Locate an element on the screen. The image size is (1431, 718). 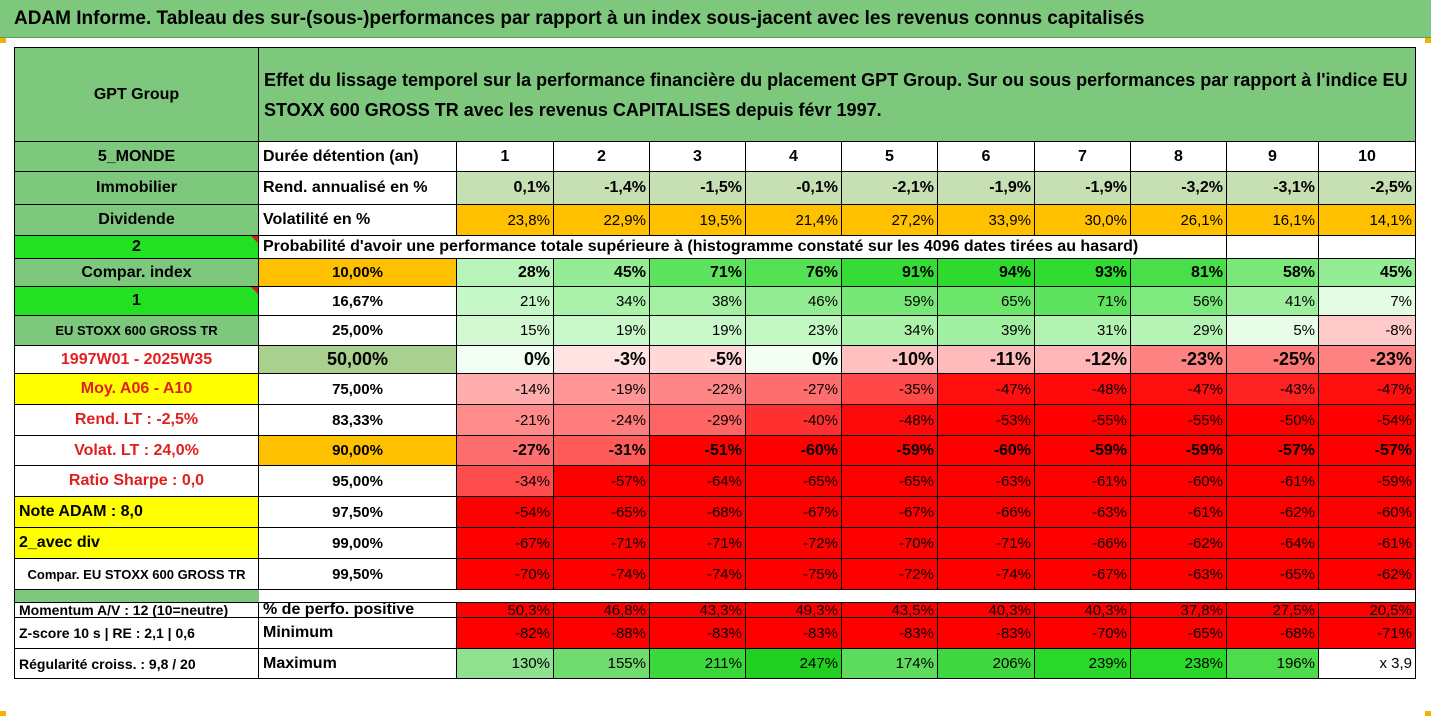
percentile-threshold: 90,00% is located at coordinates (358, 451).